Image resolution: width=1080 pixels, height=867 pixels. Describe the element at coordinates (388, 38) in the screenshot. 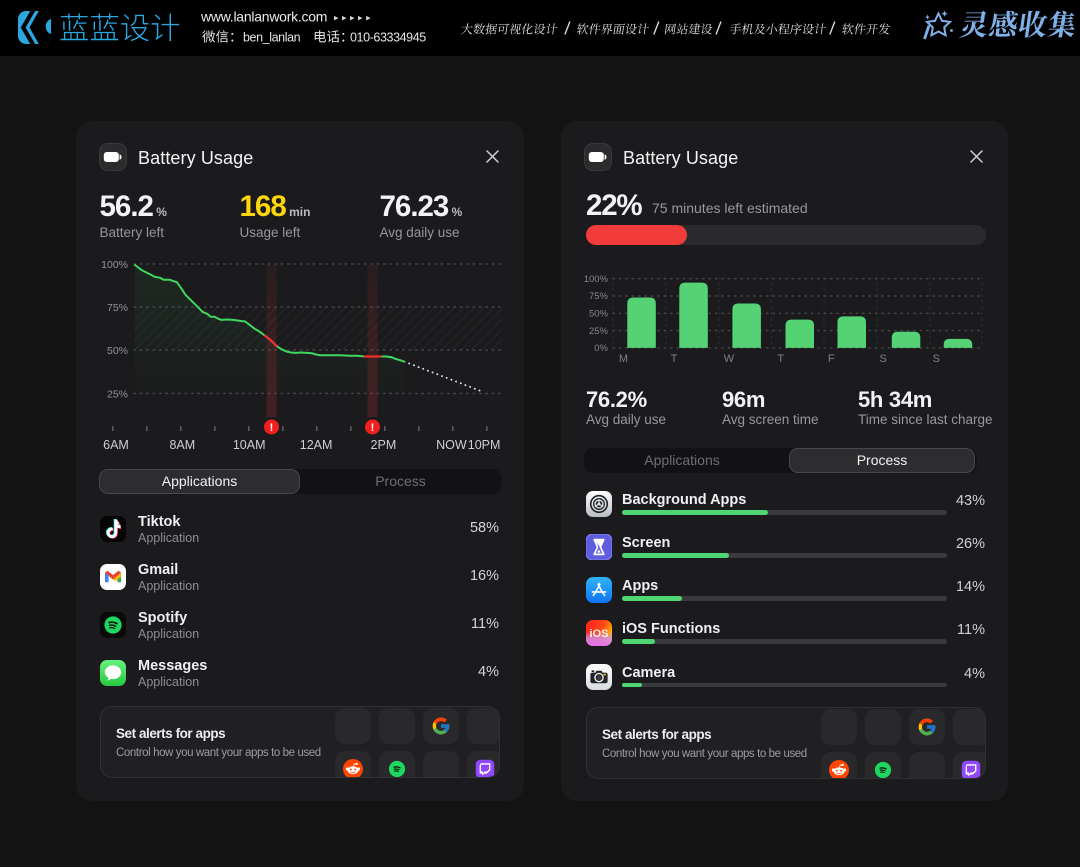

I see `svg-text: 010-63334945` at that location.